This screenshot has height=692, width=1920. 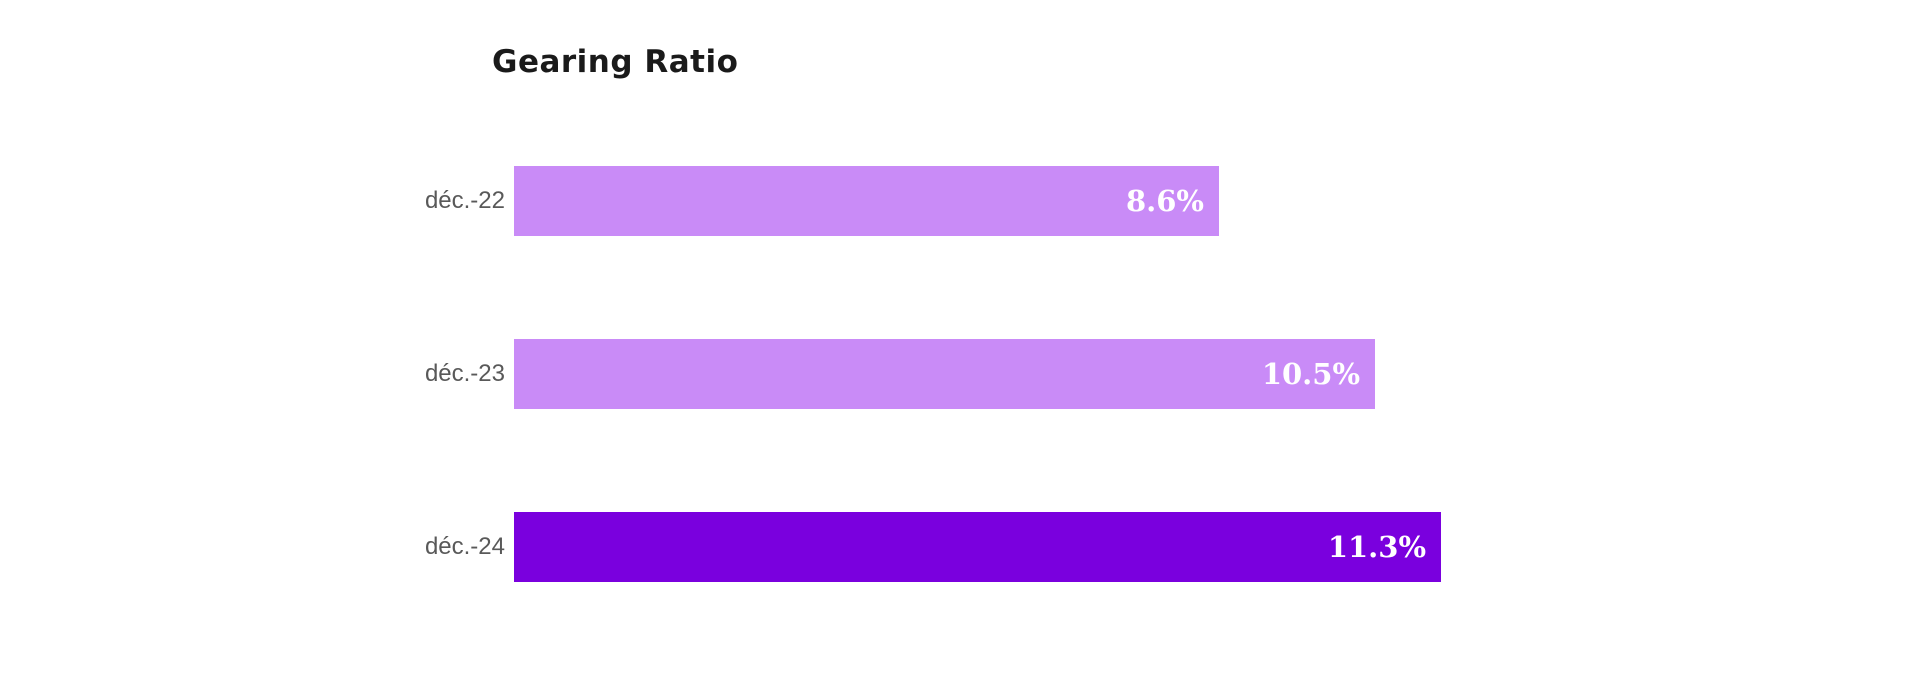 I want to click on bar-dec-22: 8.6%, so click(x=866, y=201).